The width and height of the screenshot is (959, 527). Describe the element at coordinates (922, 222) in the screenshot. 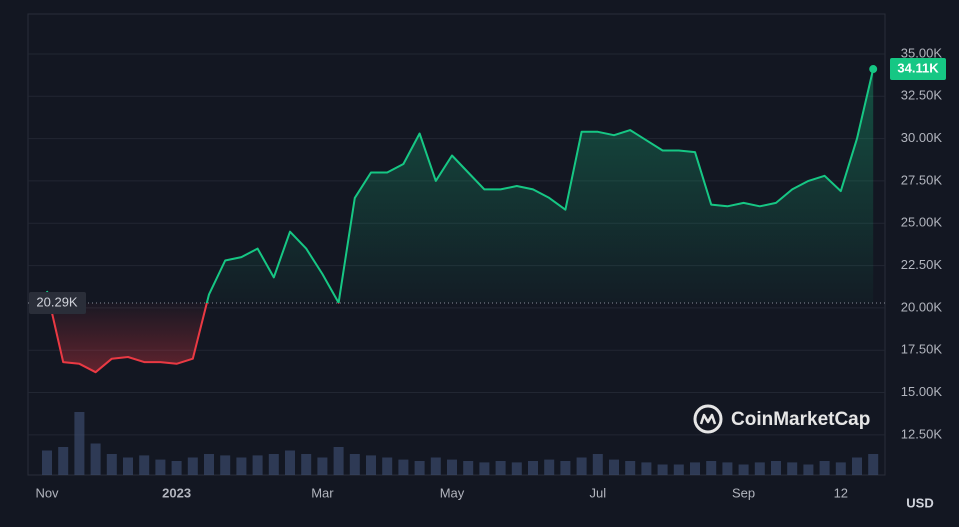

I see `y-tick-label: 25.00K` at that location.